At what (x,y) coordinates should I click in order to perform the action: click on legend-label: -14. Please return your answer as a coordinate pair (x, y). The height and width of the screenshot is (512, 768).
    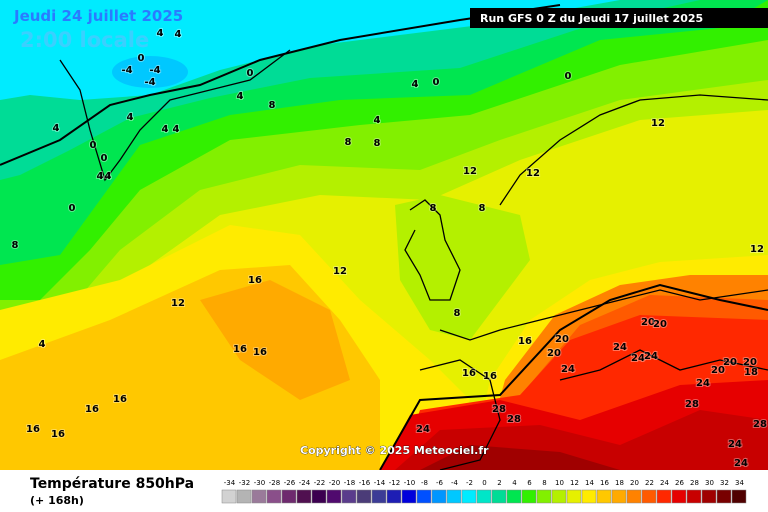
    Looking at the image, I should click on (380, 483).